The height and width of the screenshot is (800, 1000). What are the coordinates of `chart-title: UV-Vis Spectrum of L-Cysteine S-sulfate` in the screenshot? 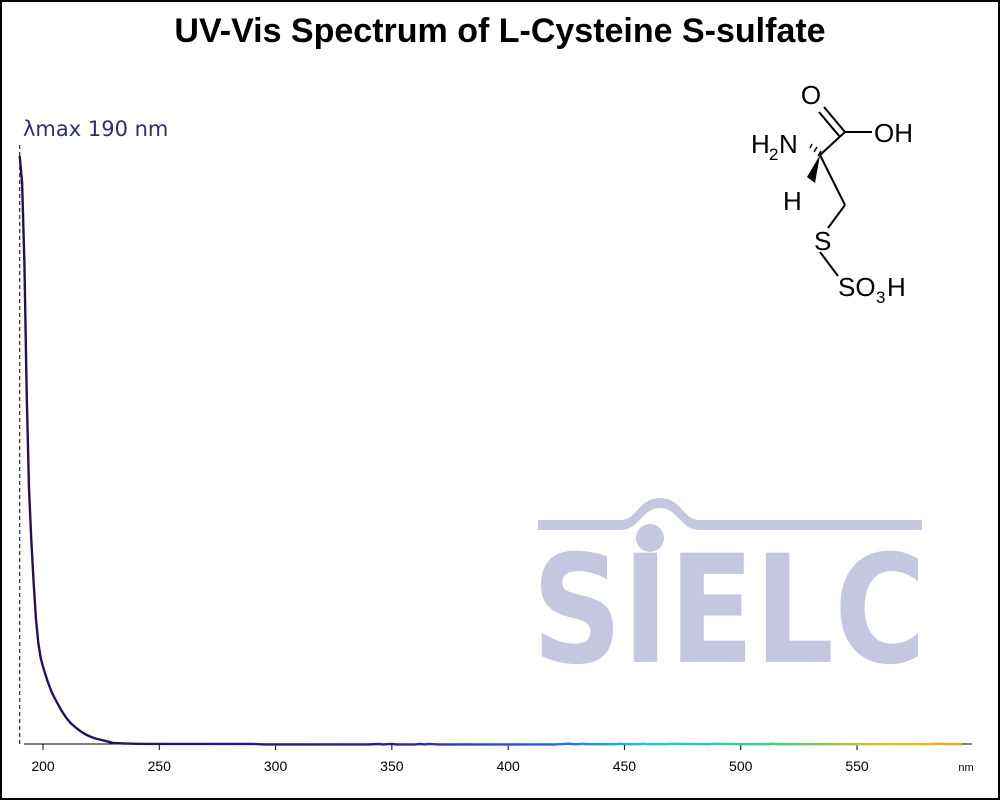 It's located at (500, 31).